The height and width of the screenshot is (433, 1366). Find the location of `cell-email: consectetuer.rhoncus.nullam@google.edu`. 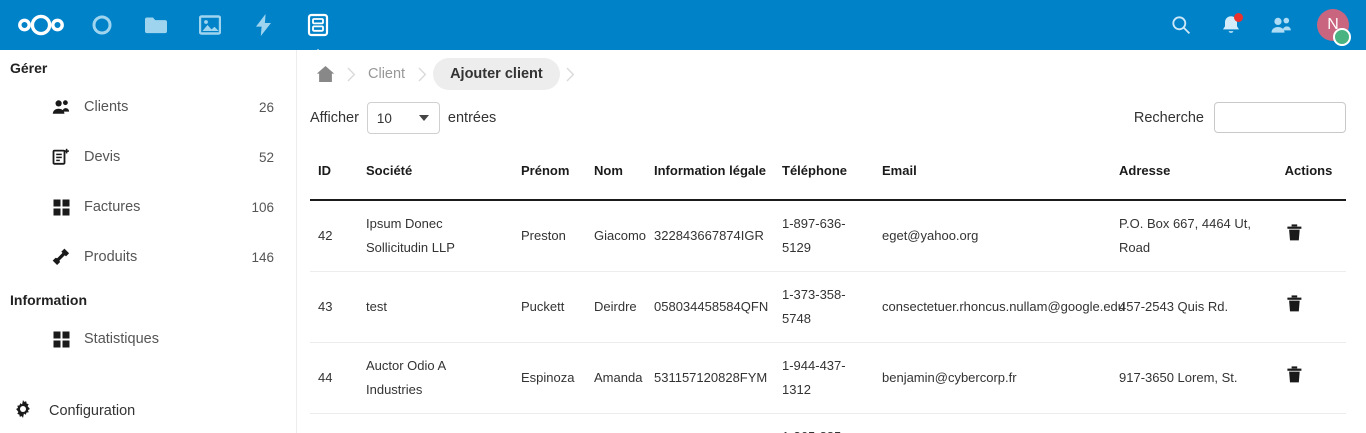

cell-email: consectetuer.rhoncus.nullam@google.edu is located at coordinates (999, 307).